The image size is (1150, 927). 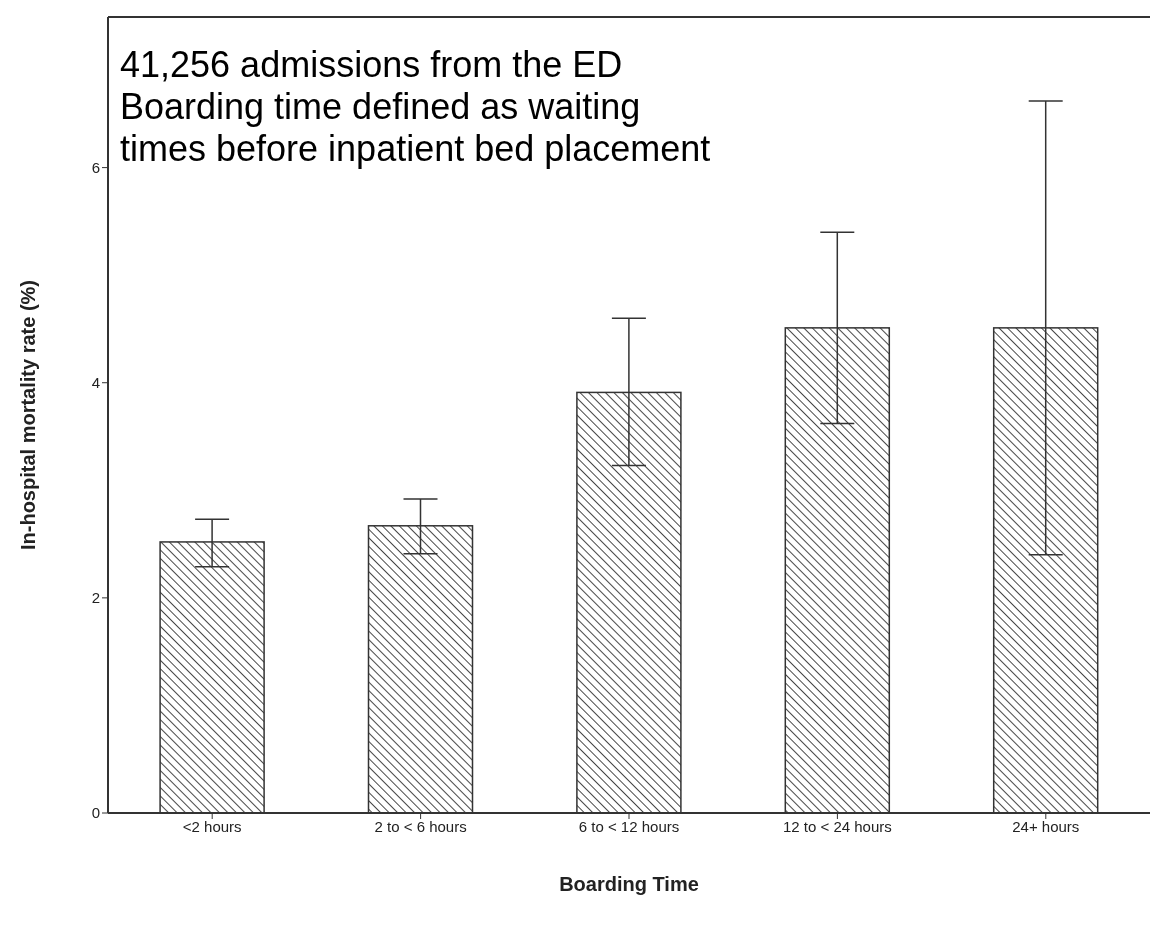 What do you see at coordinates (95, 167) in the screenshot?
I see `y-tick-label: 6` at bounding box center [95, 167].